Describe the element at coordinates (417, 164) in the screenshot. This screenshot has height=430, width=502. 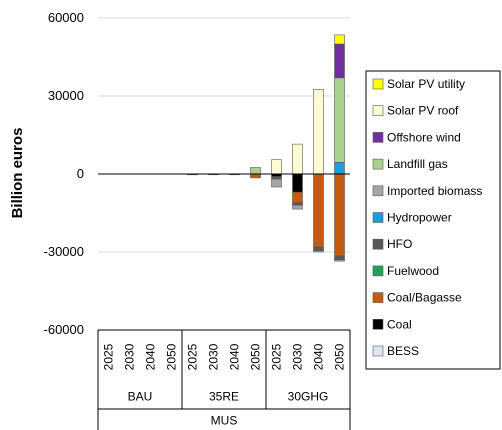
I see `legend-label: Landfill gas` at that location.